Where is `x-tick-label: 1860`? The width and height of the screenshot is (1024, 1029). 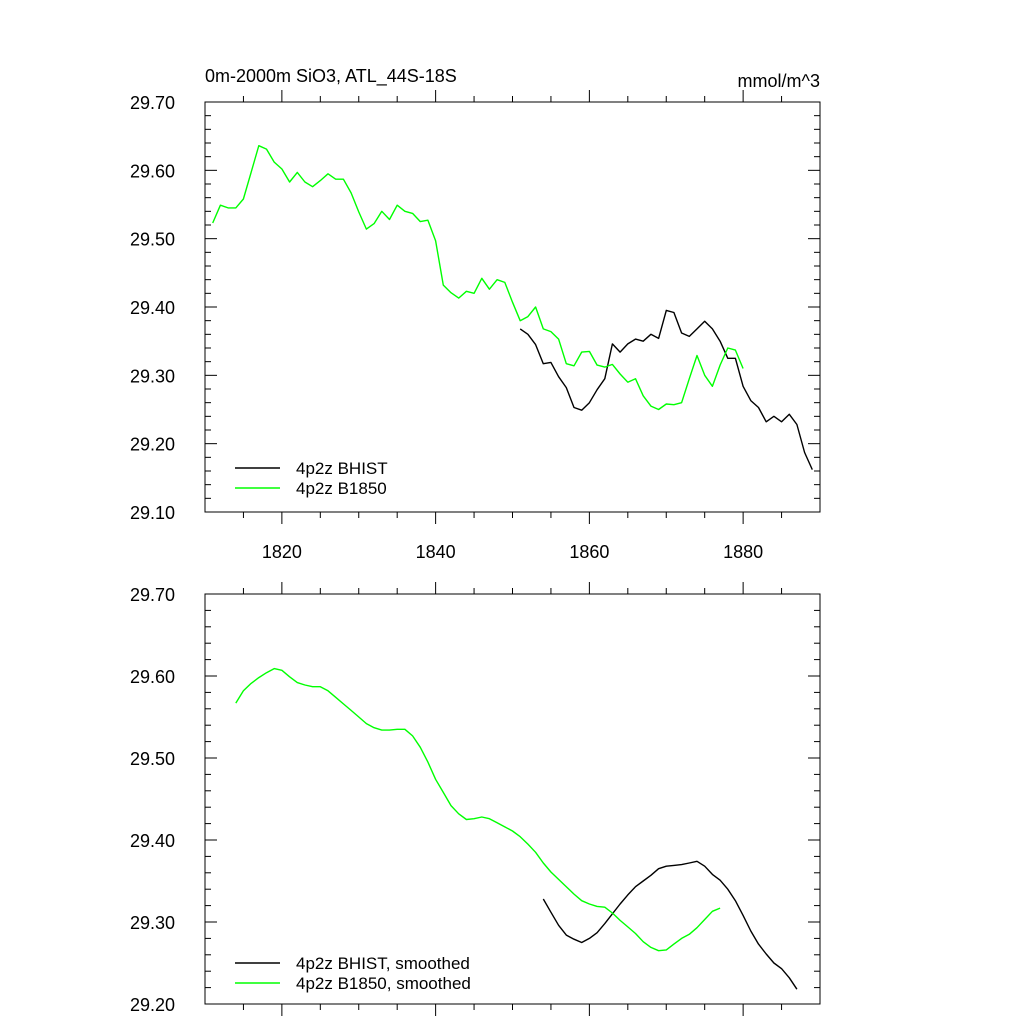
x-tick-label: 1860 is located at coordinates (589, 552).